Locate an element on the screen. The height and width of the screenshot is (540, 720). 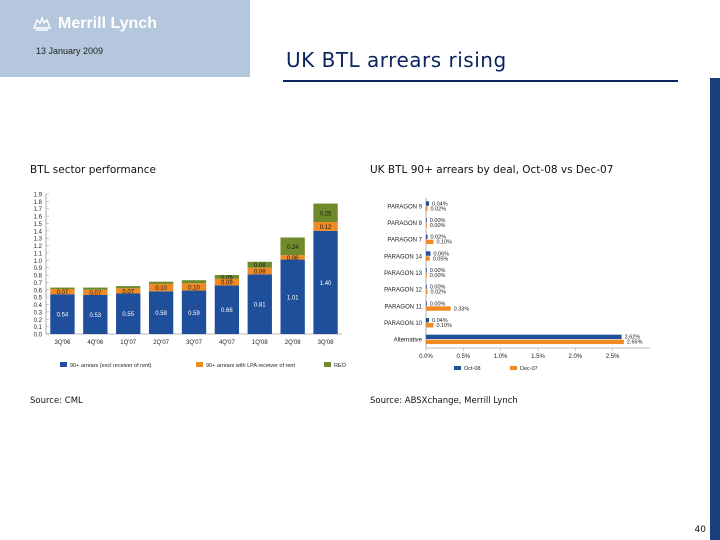
bar-value-label: 0.54 is located at coordinates (63, 316).